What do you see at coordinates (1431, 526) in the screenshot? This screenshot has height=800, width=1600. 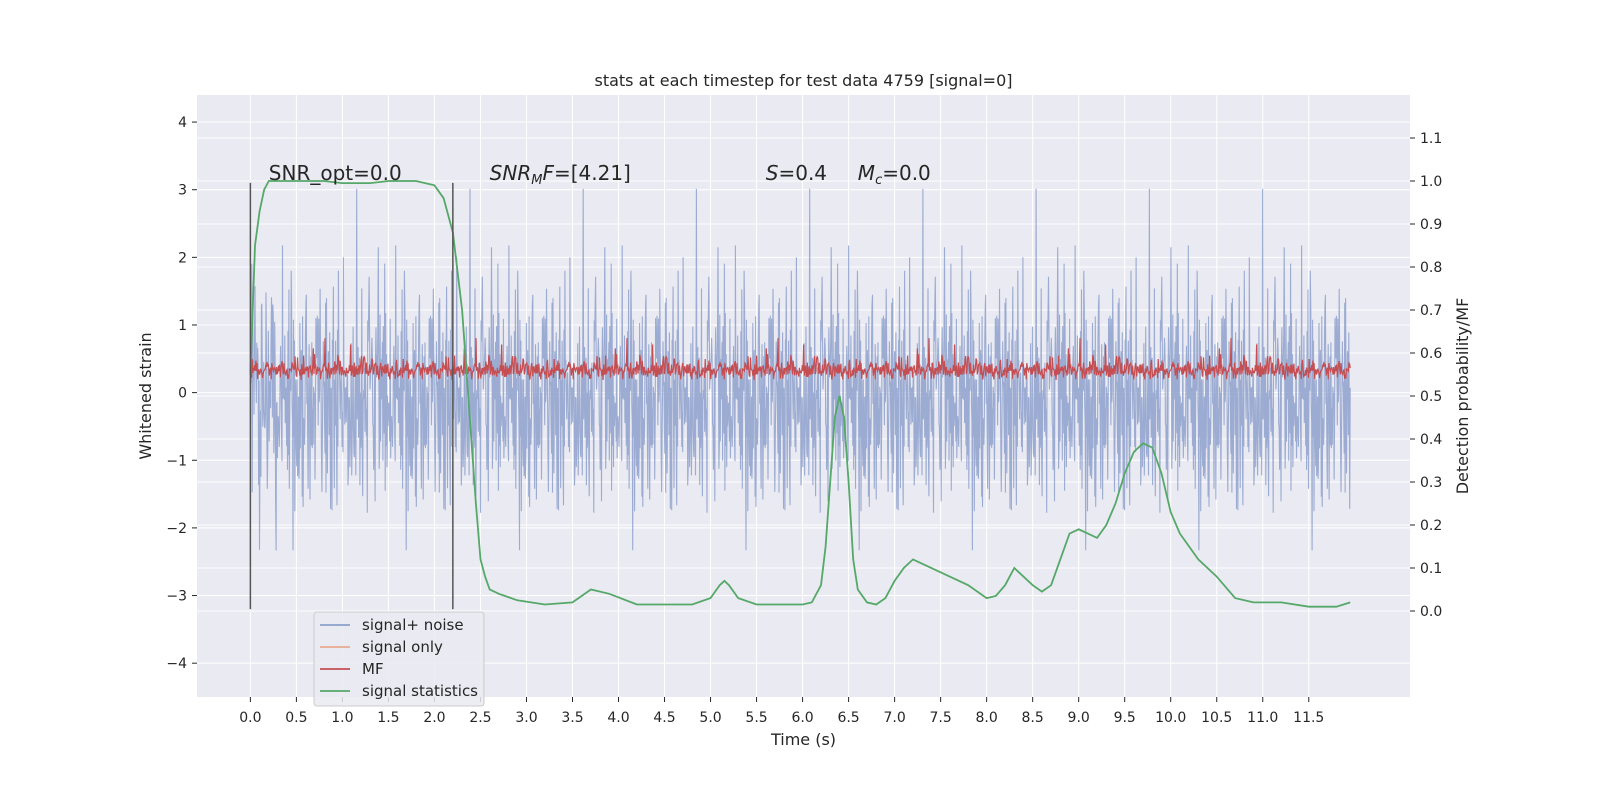 I see `y2-tick-label: 0.2` at bounding box center [1431, 526].